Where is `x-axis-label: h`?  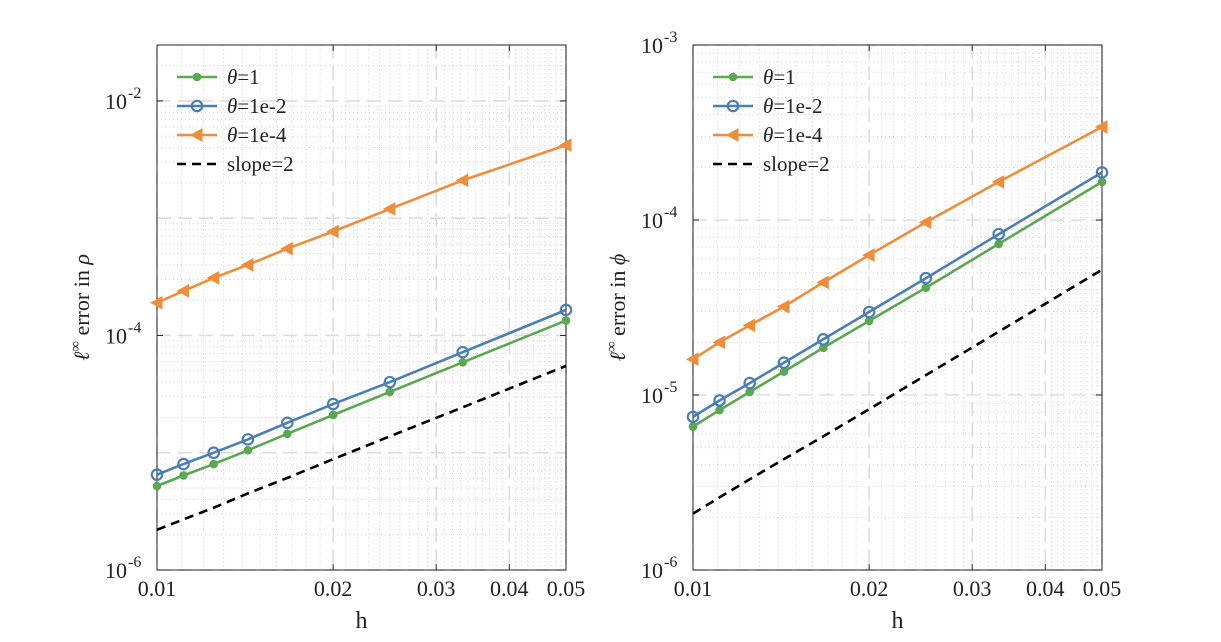 x-axis-label: h is located at coordinates (898, 621).